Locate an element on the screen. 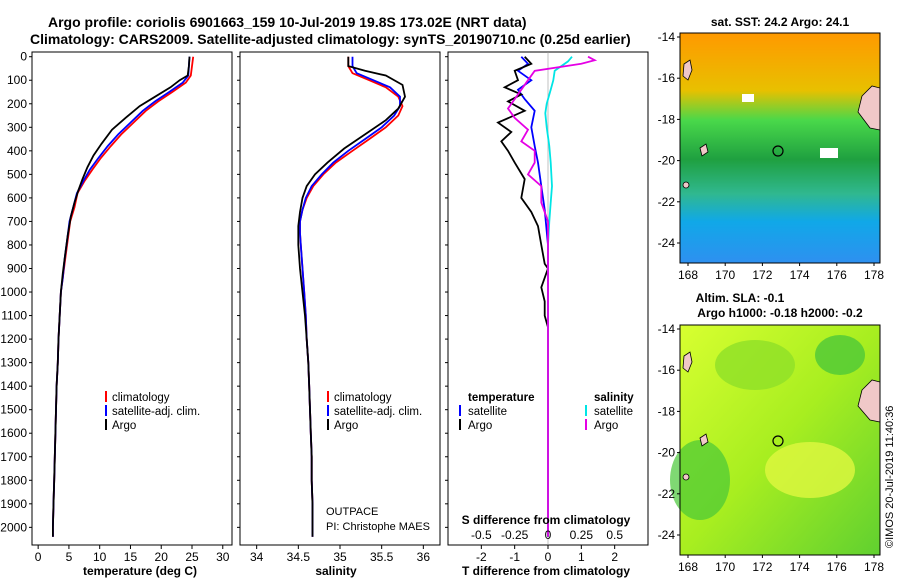 The height and width of the screenshot is (580, 900). legend-temperature-title: temperature is located at coordinates (501, 398).